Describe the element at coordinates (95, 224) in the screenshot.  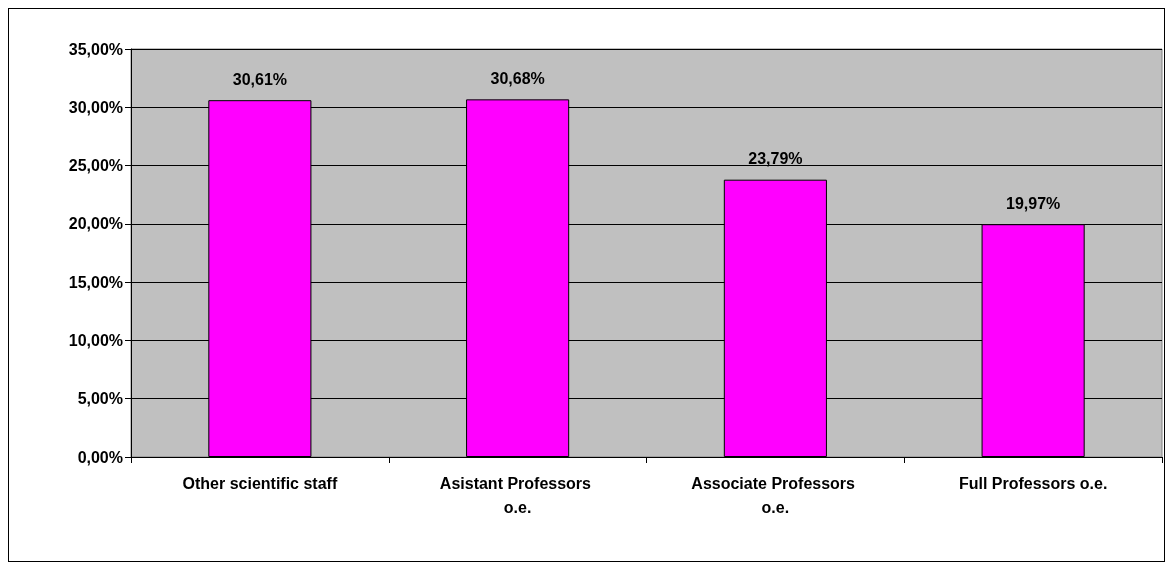
I see `y-tick-label: 20,00%` at that location.